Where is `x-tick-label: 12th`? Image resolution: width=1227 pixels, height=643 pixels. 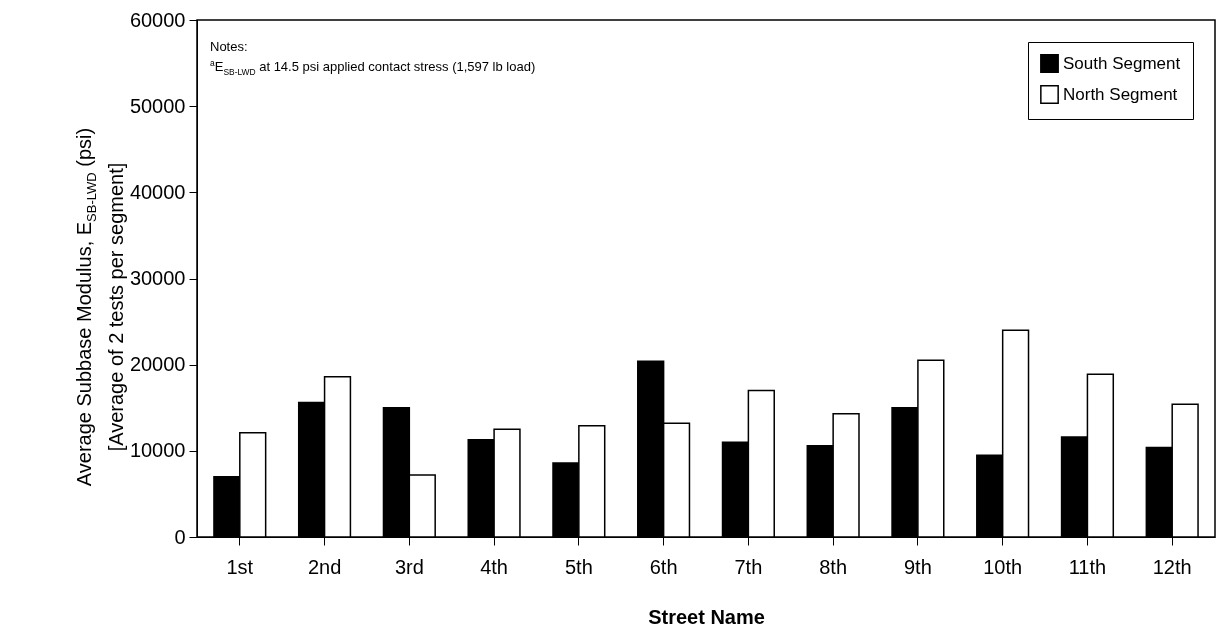 x-tick-label: 12th is located at coordinates (1172, 566).